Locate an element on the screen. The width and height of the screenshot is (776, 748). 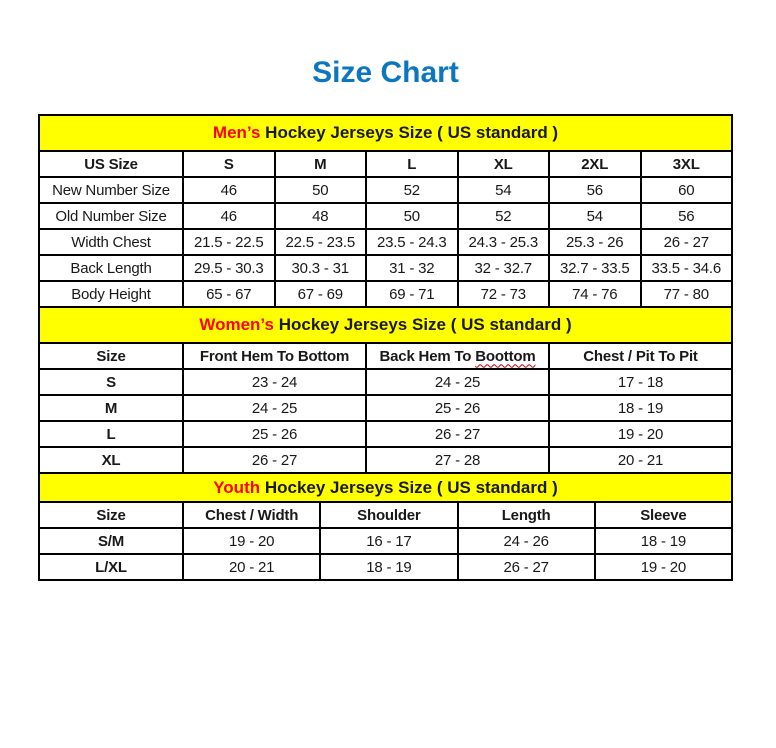
cell: 60 is located at coordinates (686, 190).